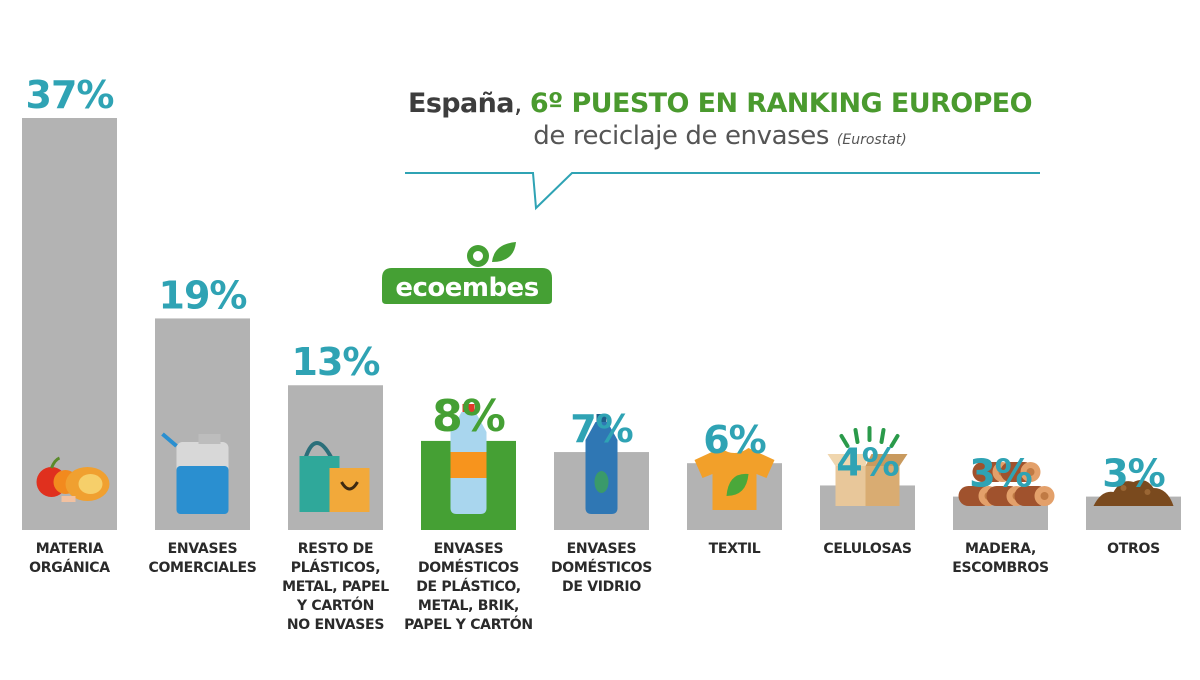 The height and width of the screenshot is (680, 1200). I want to click on value-label-1: 19%, so click(203, 295).